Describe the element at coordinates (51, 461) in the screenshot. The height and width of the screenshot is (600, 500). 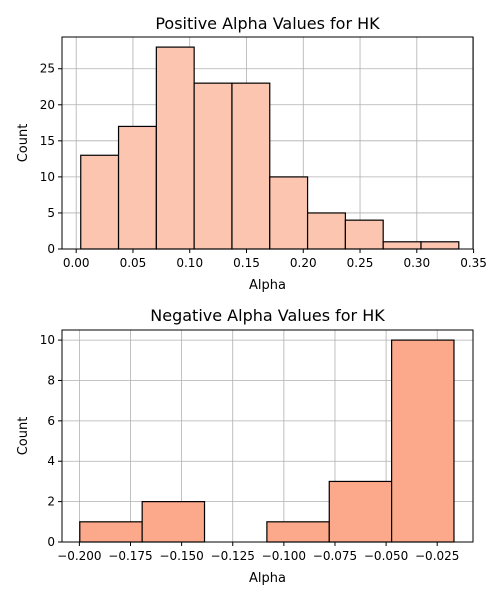
I see `y-tick-label: 4` at that location.